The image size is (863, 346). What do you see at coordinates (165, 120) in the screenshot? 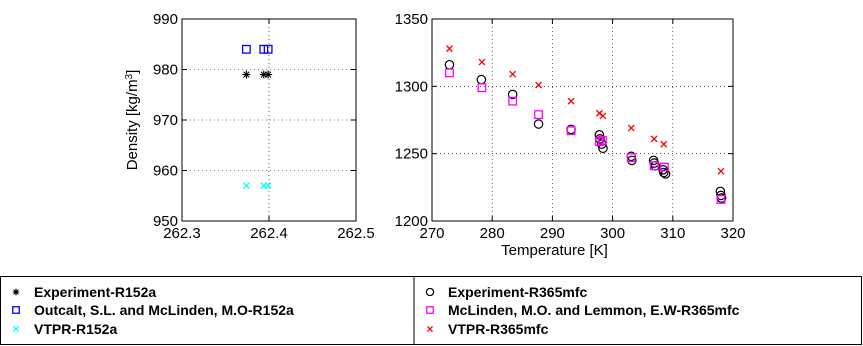
I see `left-y-tick-label: 970` at bounding box center [165, 120].